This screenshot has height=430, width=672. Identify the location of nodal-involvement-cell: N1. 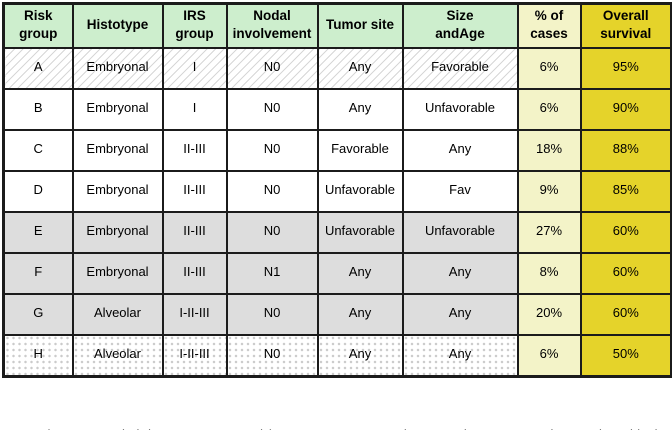
(272, 273).